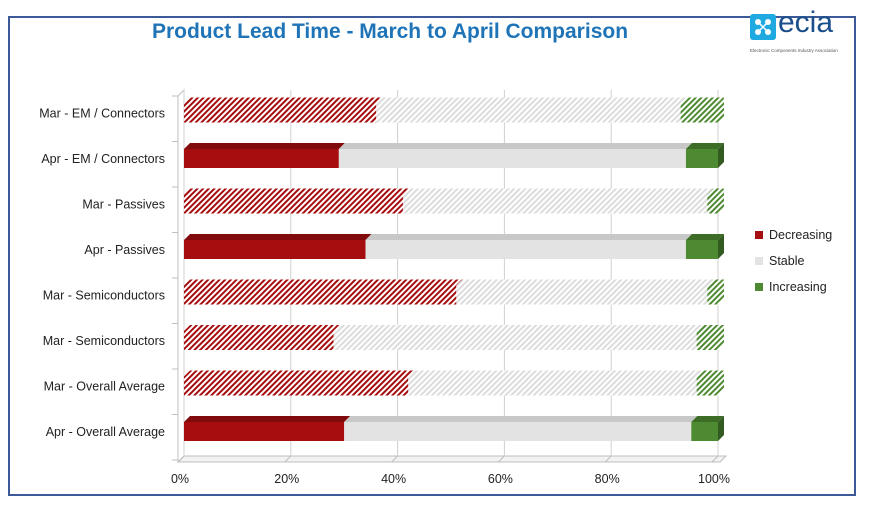  Describe the element at coordinates (452, 459) in the screenshot. I see `plot-floor` at that location.